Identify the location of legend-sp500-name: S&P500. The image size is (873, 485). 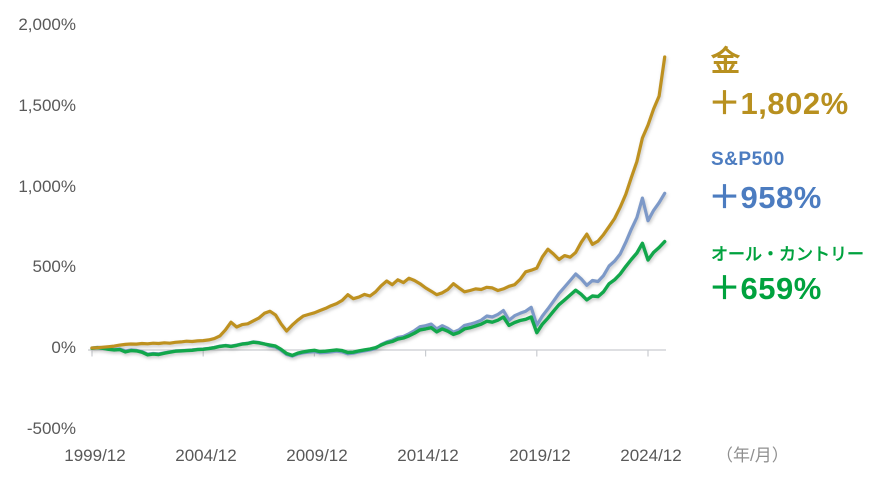
(748, 159).